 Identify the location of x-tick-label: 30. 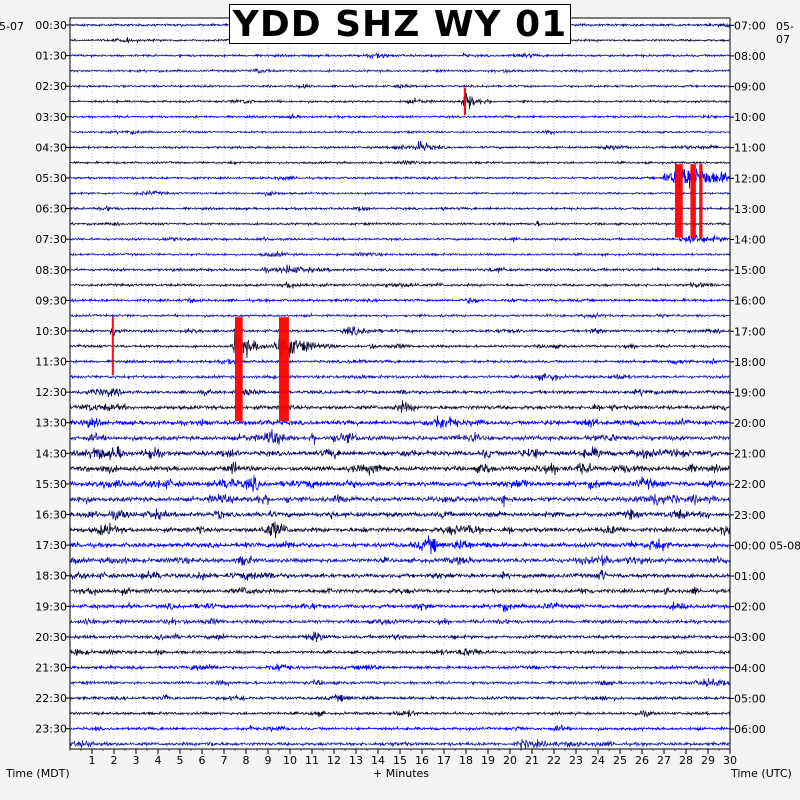
(730, 760).